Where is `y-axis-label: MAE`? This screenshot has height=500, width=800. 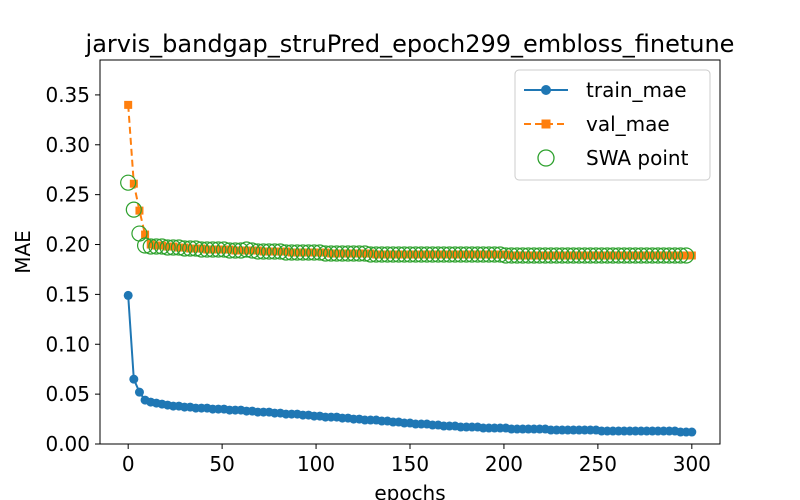 y-axis-label: MAE is located at coordinates (23, 252).